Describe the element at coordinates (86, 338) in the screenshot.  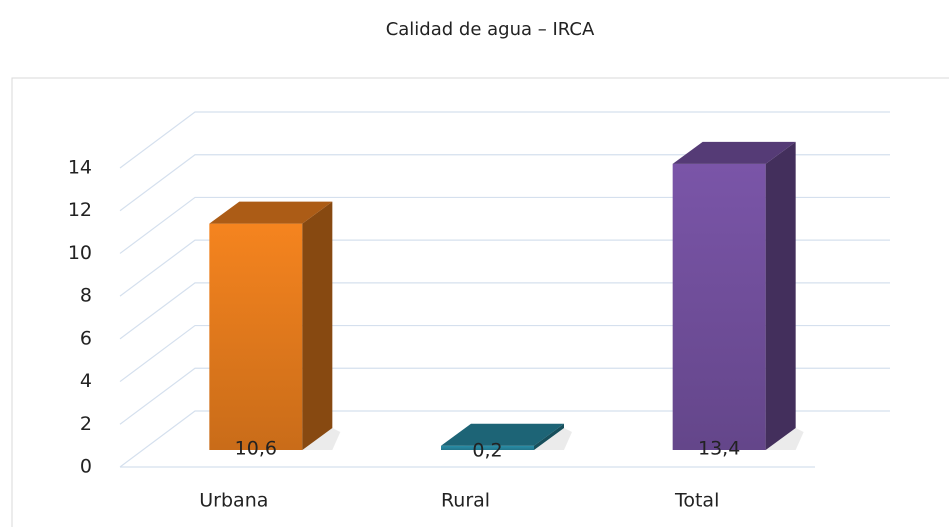
I see `y-tick-label: 6` at that location.